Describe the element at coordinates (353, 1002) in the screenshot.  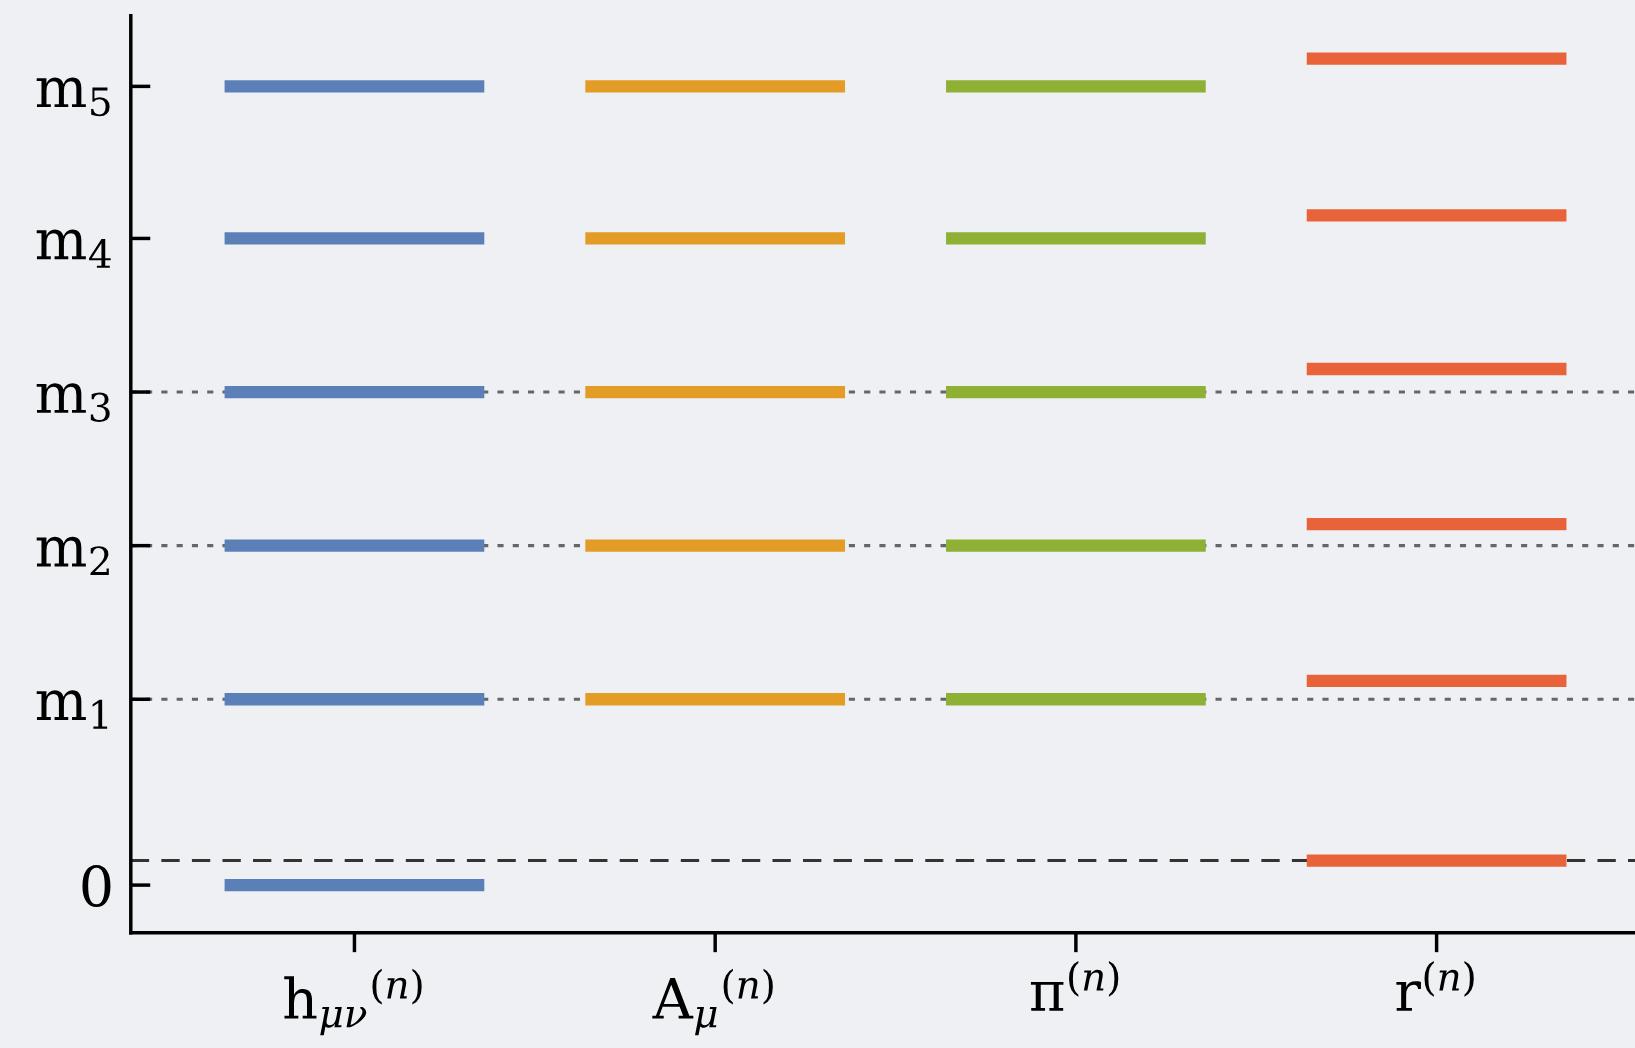
I see `x-tick-label: h$_{μν}$$^{(n)}$` at that location.